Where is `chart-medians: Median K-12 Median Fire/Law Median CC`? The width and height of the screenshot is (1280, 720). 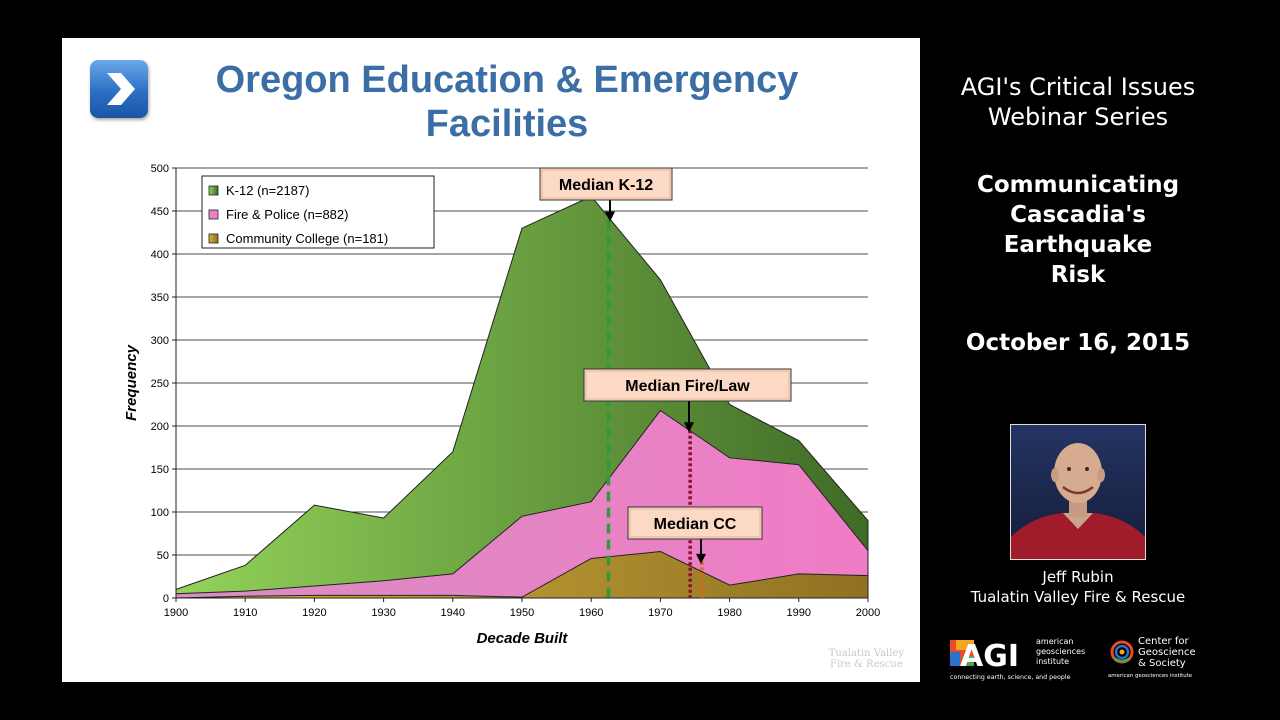
chart-medians: Median K-12 Median Fire/Law Median CC is located at coordinates (665, 382).